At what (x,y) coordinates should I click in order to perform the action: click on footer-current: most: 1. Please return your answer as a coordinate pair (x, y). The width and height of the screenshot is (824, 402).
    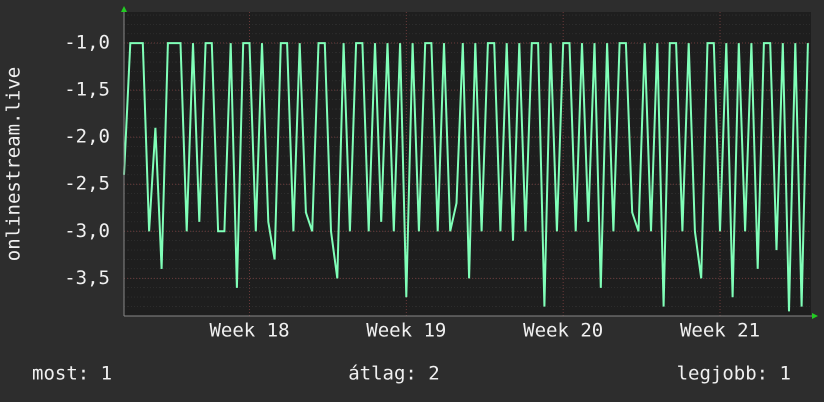
    Looking at the image, I should click on (72, 374).